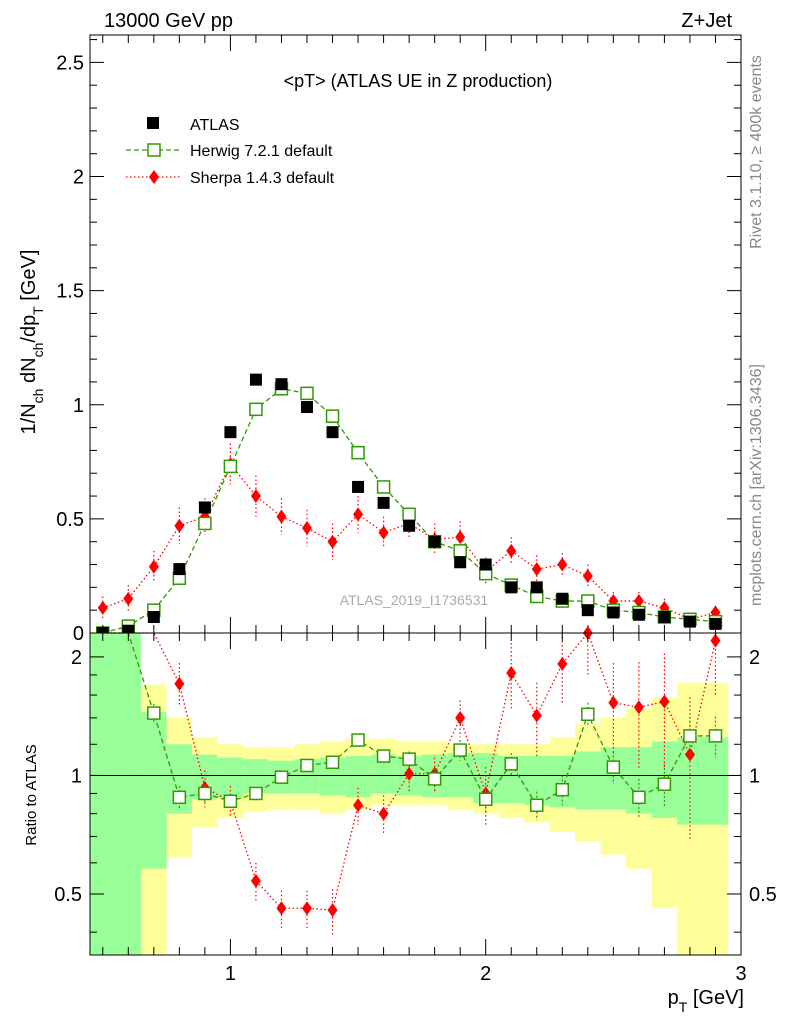 The width and height of the screenshot is (786, 1024). I want to click on lower-y-tick-label: 1, so click(76, 776).